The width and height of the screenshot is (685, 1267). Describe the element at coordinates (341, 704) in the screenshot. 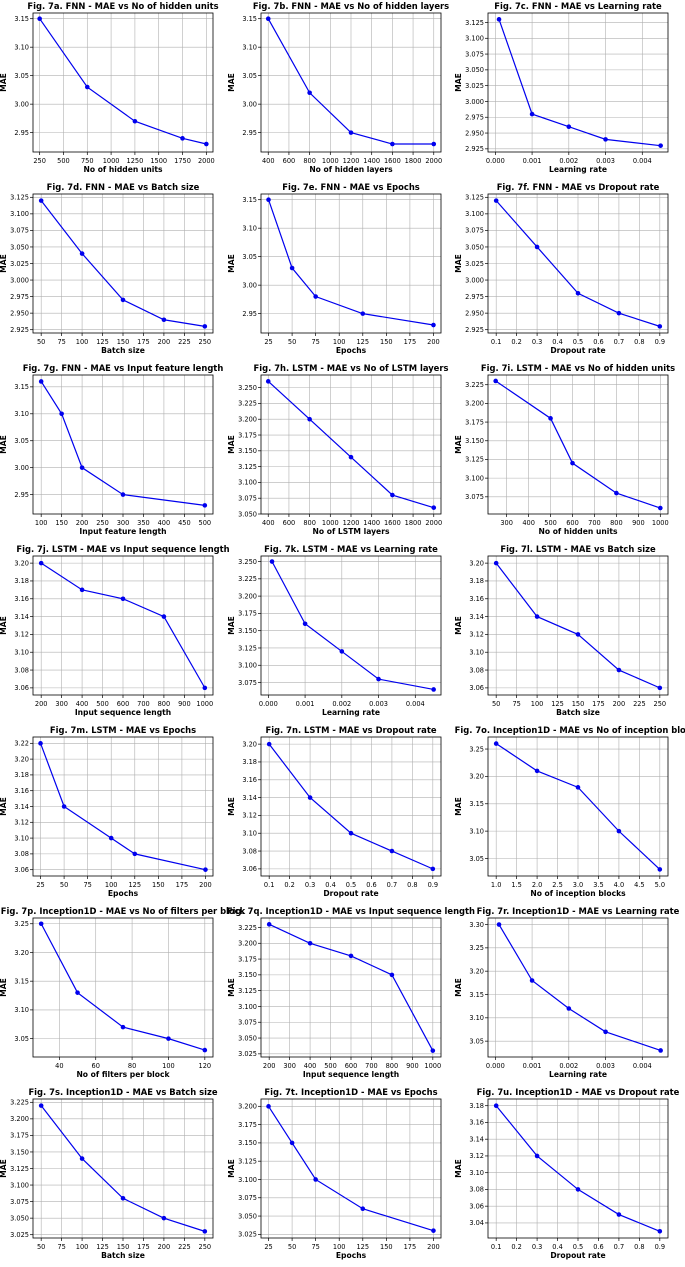

I see `x-tick-label: 0.002` at that location.